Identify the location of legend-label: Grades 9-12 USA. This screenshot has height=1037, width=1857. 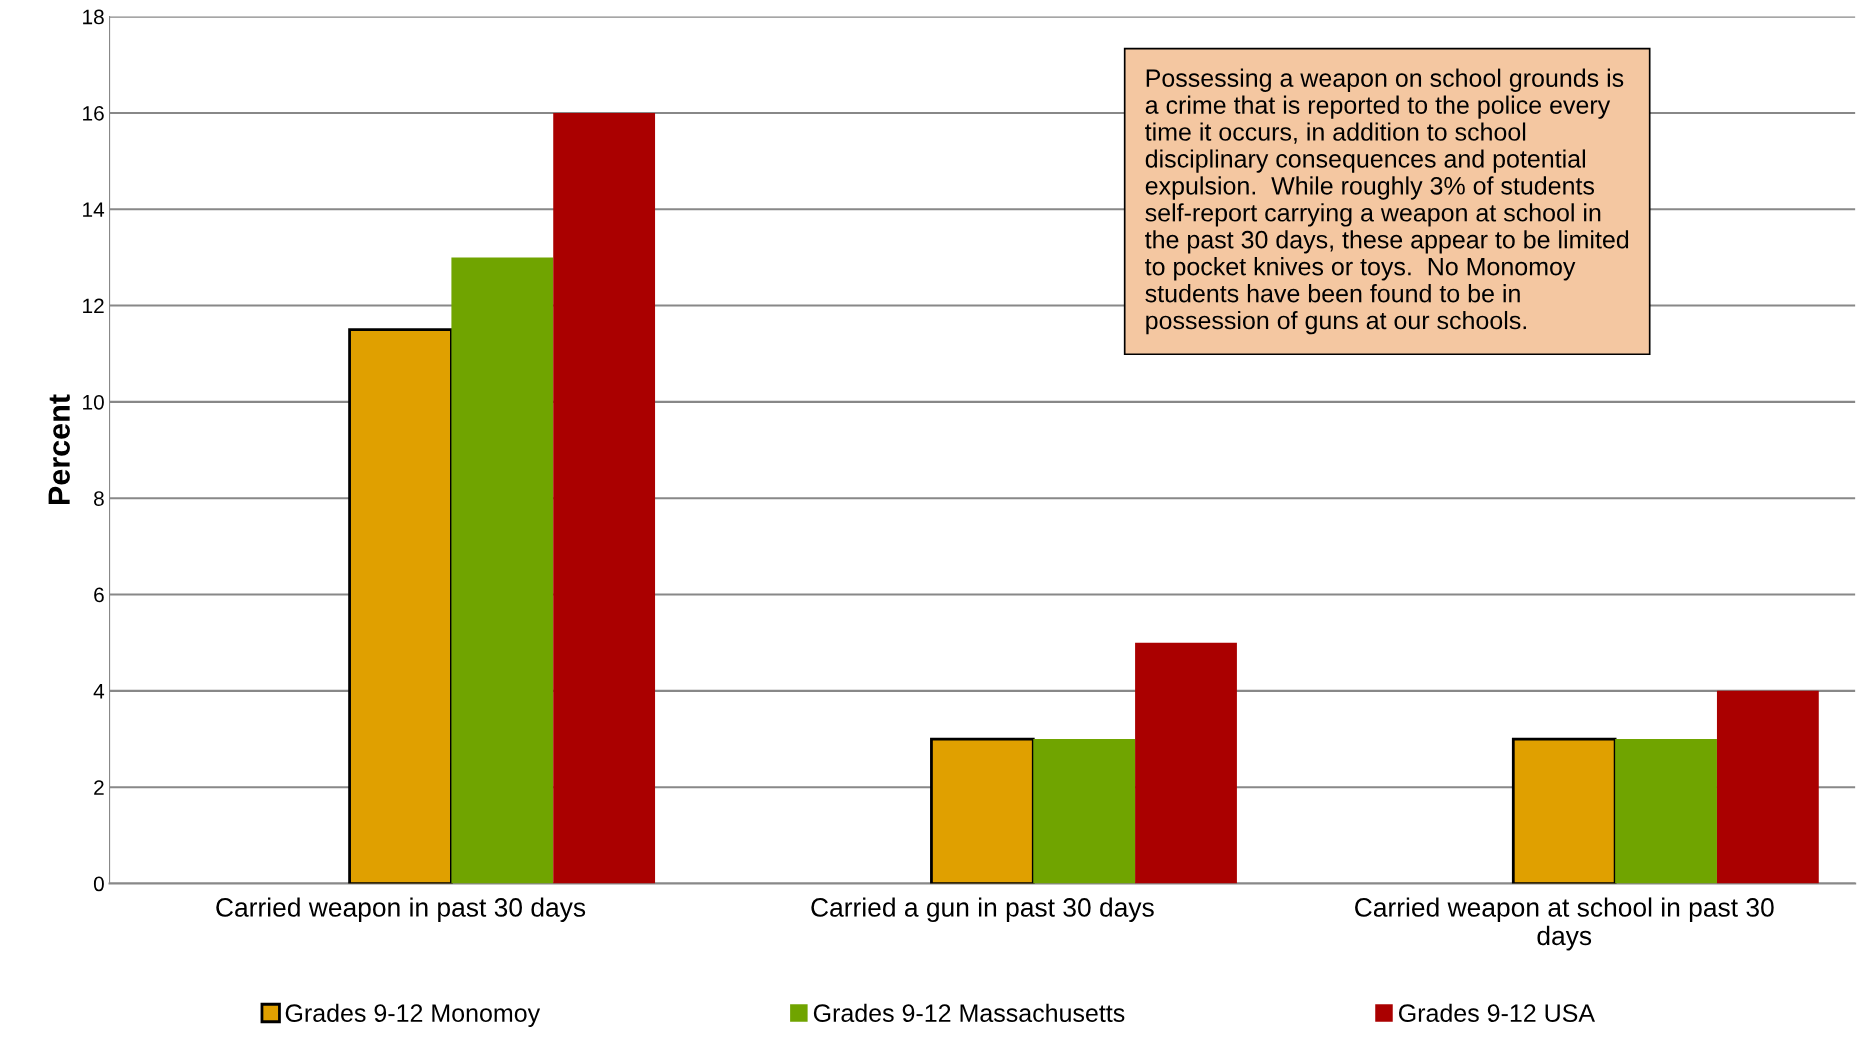
(1497, 1012).